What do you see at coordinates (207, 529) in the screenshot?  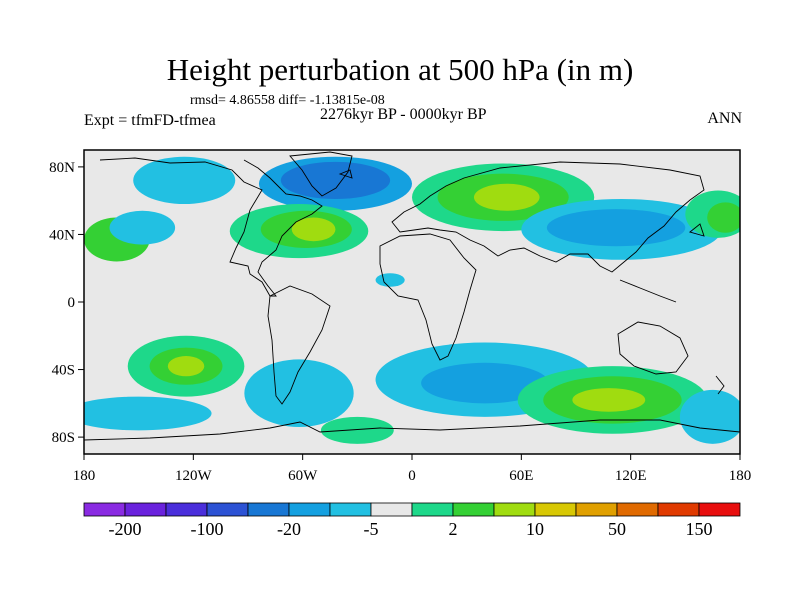 I see `colorbar-label-1: -100` at bounding box center [207, 529].